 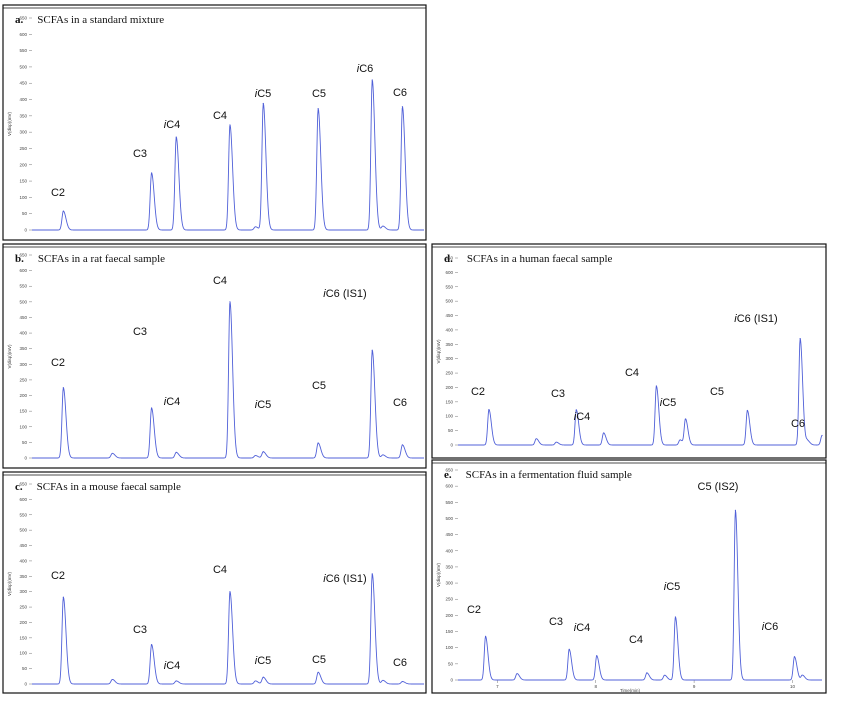 What do you see at coordinates (23, 301) in the screenshot?
I see `panel-b-ytick-label: 500` at bounding box center [23, 301].